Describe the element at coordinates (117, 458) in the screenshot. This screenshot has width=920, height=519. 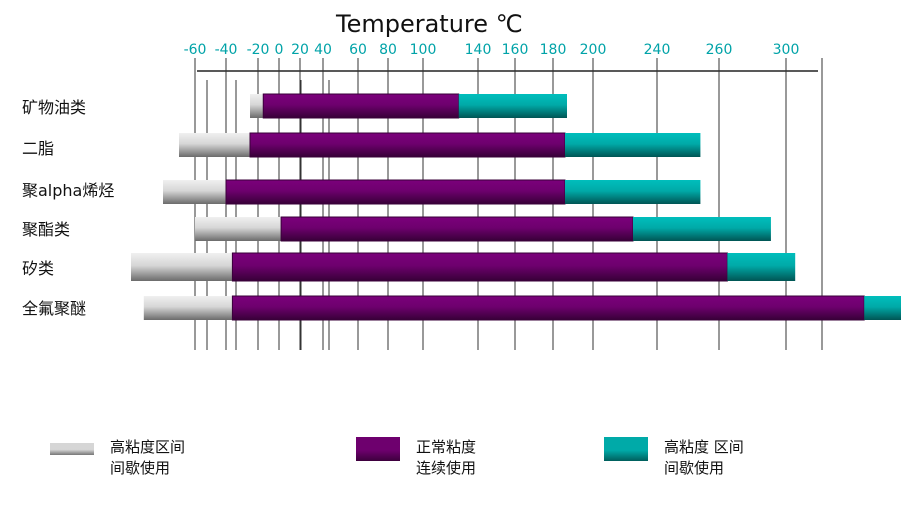
I see `legend-item-high-viscosity-intermittent: 高粘度区间 间歇使用` at that location.